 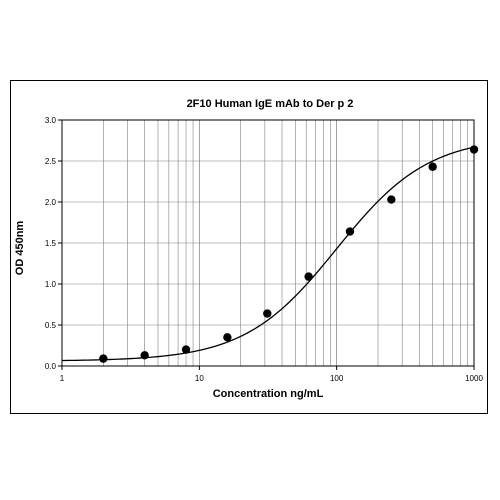 I want to click on x-tick-label: 1000, so click(x=474, y=378).